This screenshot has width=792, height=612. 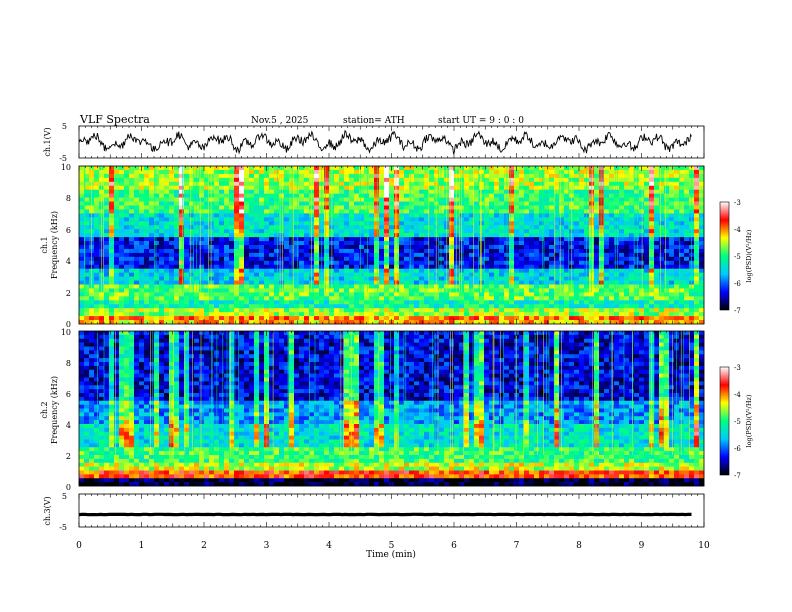 I want to click on ch1-waveform-line, so click(x=385, y=142).